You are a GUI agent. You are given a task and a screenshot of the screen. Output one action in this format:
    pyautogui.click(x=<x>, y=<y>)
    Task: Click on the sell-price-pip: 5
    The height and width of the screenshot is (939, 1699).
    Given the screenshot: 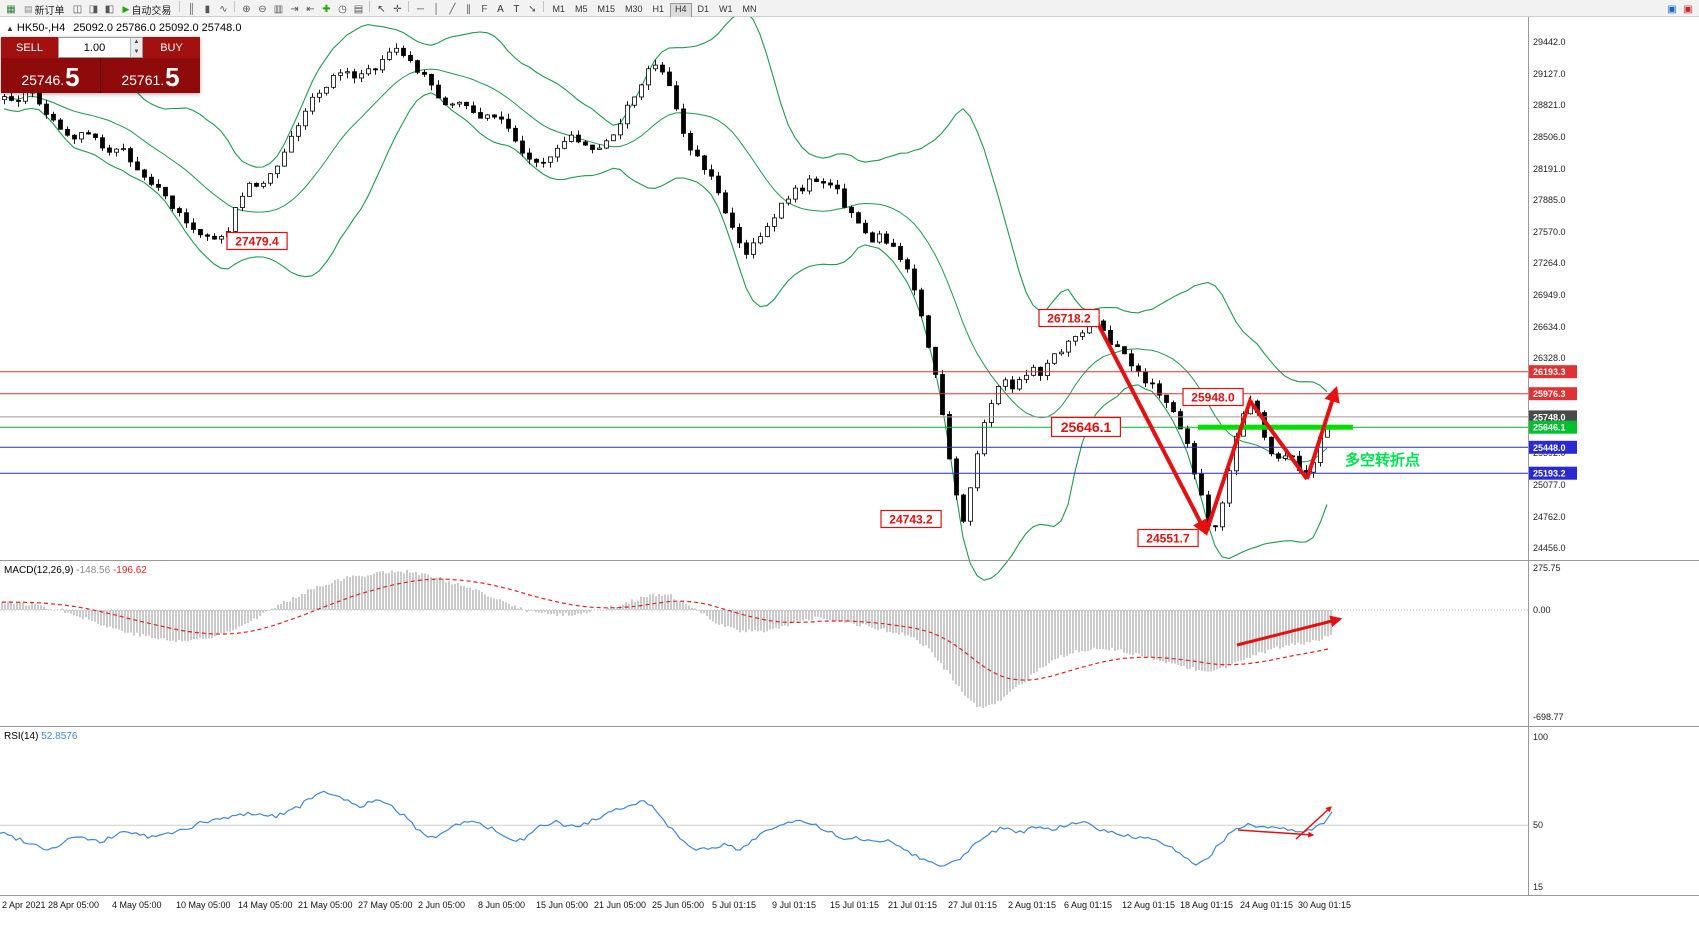 What is the action you would take?
    pyautogui.click(x=72, y=77)
    